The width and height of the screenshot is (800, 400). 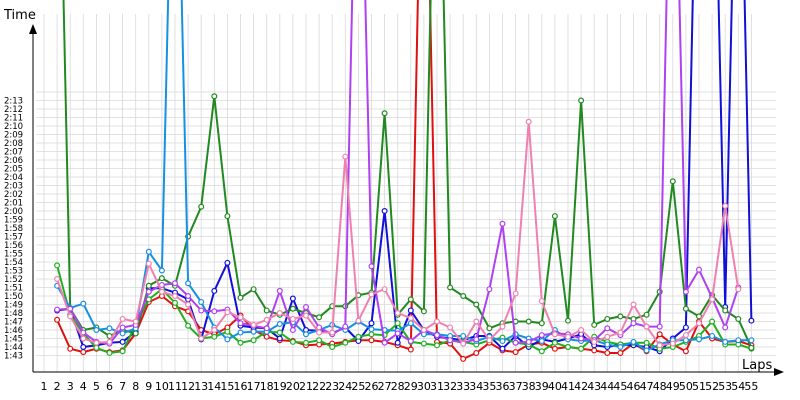 What do you see at coordinates (660, 386) in the screenshot?
I see `x-tick-label: 48` at bounding box center [660, 386].